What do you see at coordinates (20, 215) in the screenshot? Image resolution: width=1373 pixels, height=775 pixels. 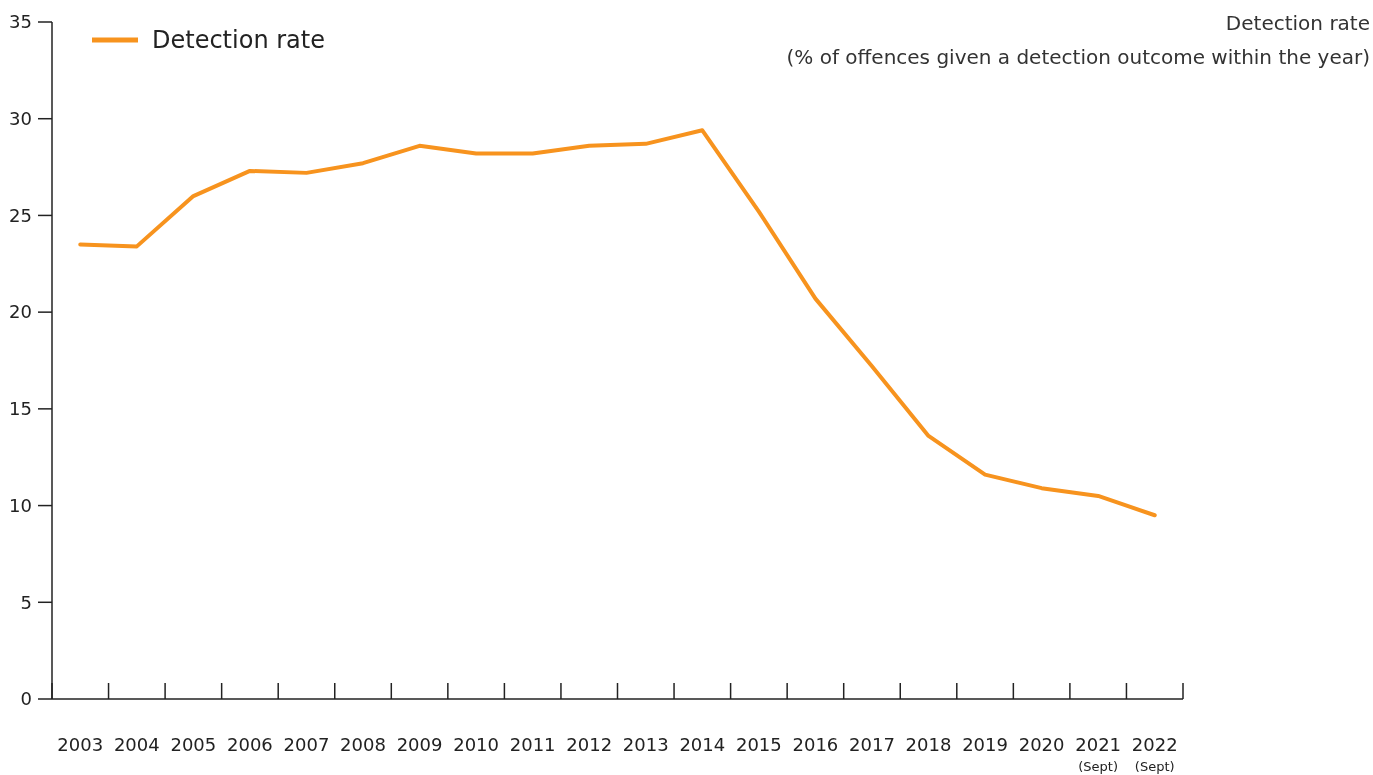 I see `y-tick-label: 25` at bounding box center [20, 215].